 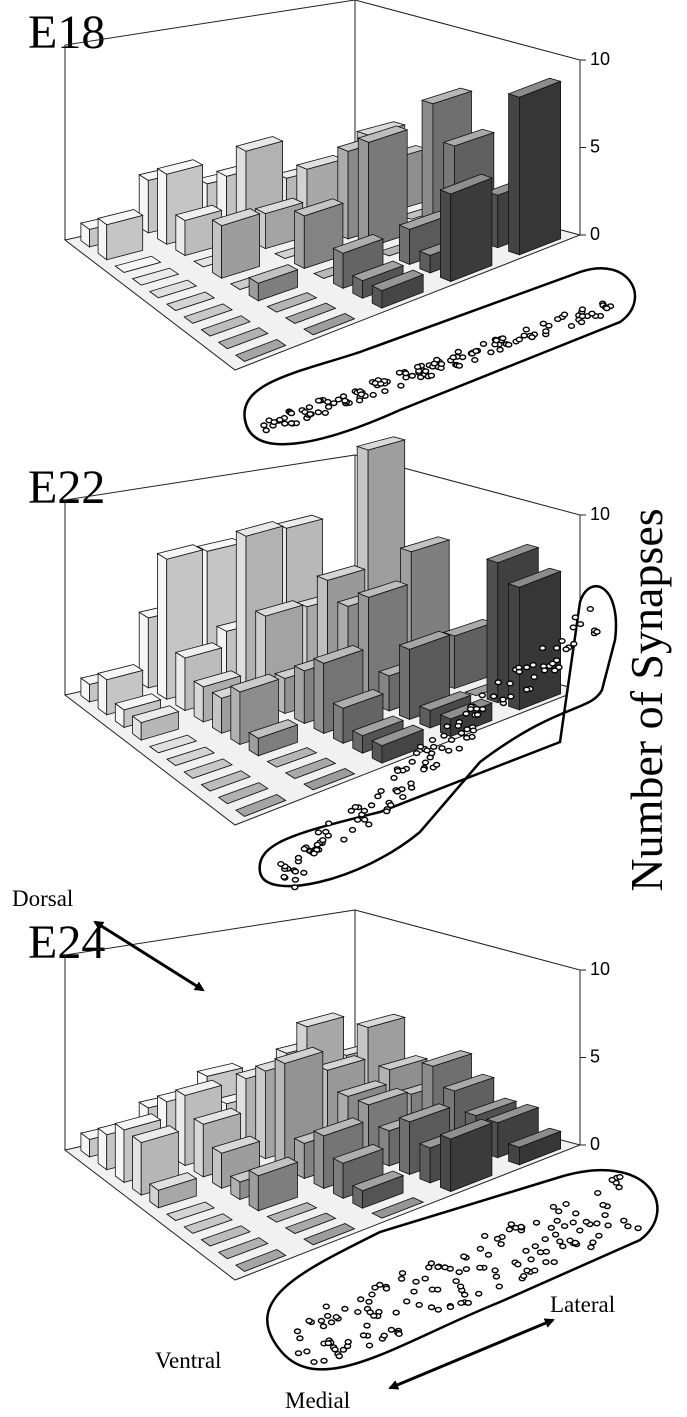 What do you see at coordinates (42, 898) in the screenshot?
I see `annotation: Dorsal` at bounding box center [42, 898].